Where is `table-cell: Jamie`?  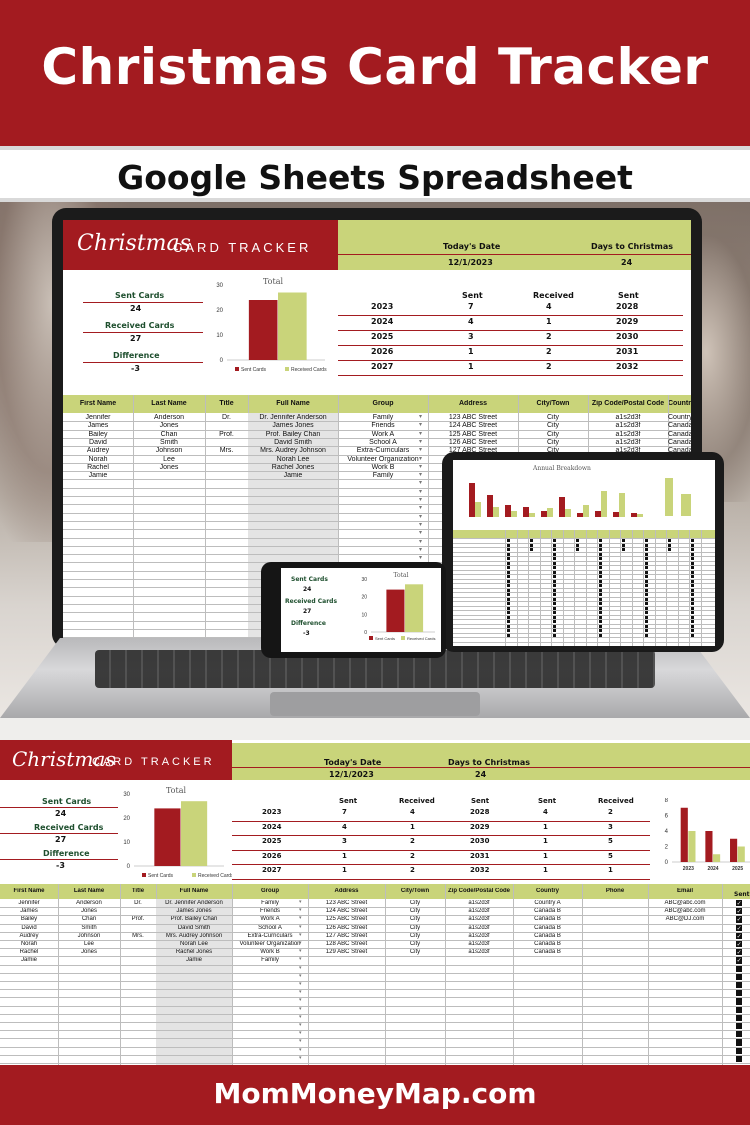 table-cell: Jamie is located at coordinates (28, 960).